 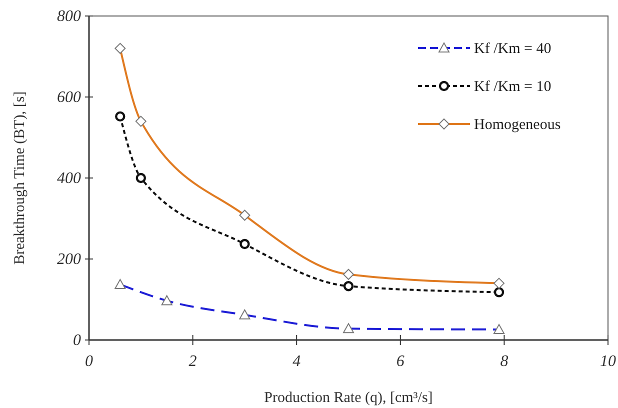 I want to click on x-tick-label: 2, so click(x=192, y=361).